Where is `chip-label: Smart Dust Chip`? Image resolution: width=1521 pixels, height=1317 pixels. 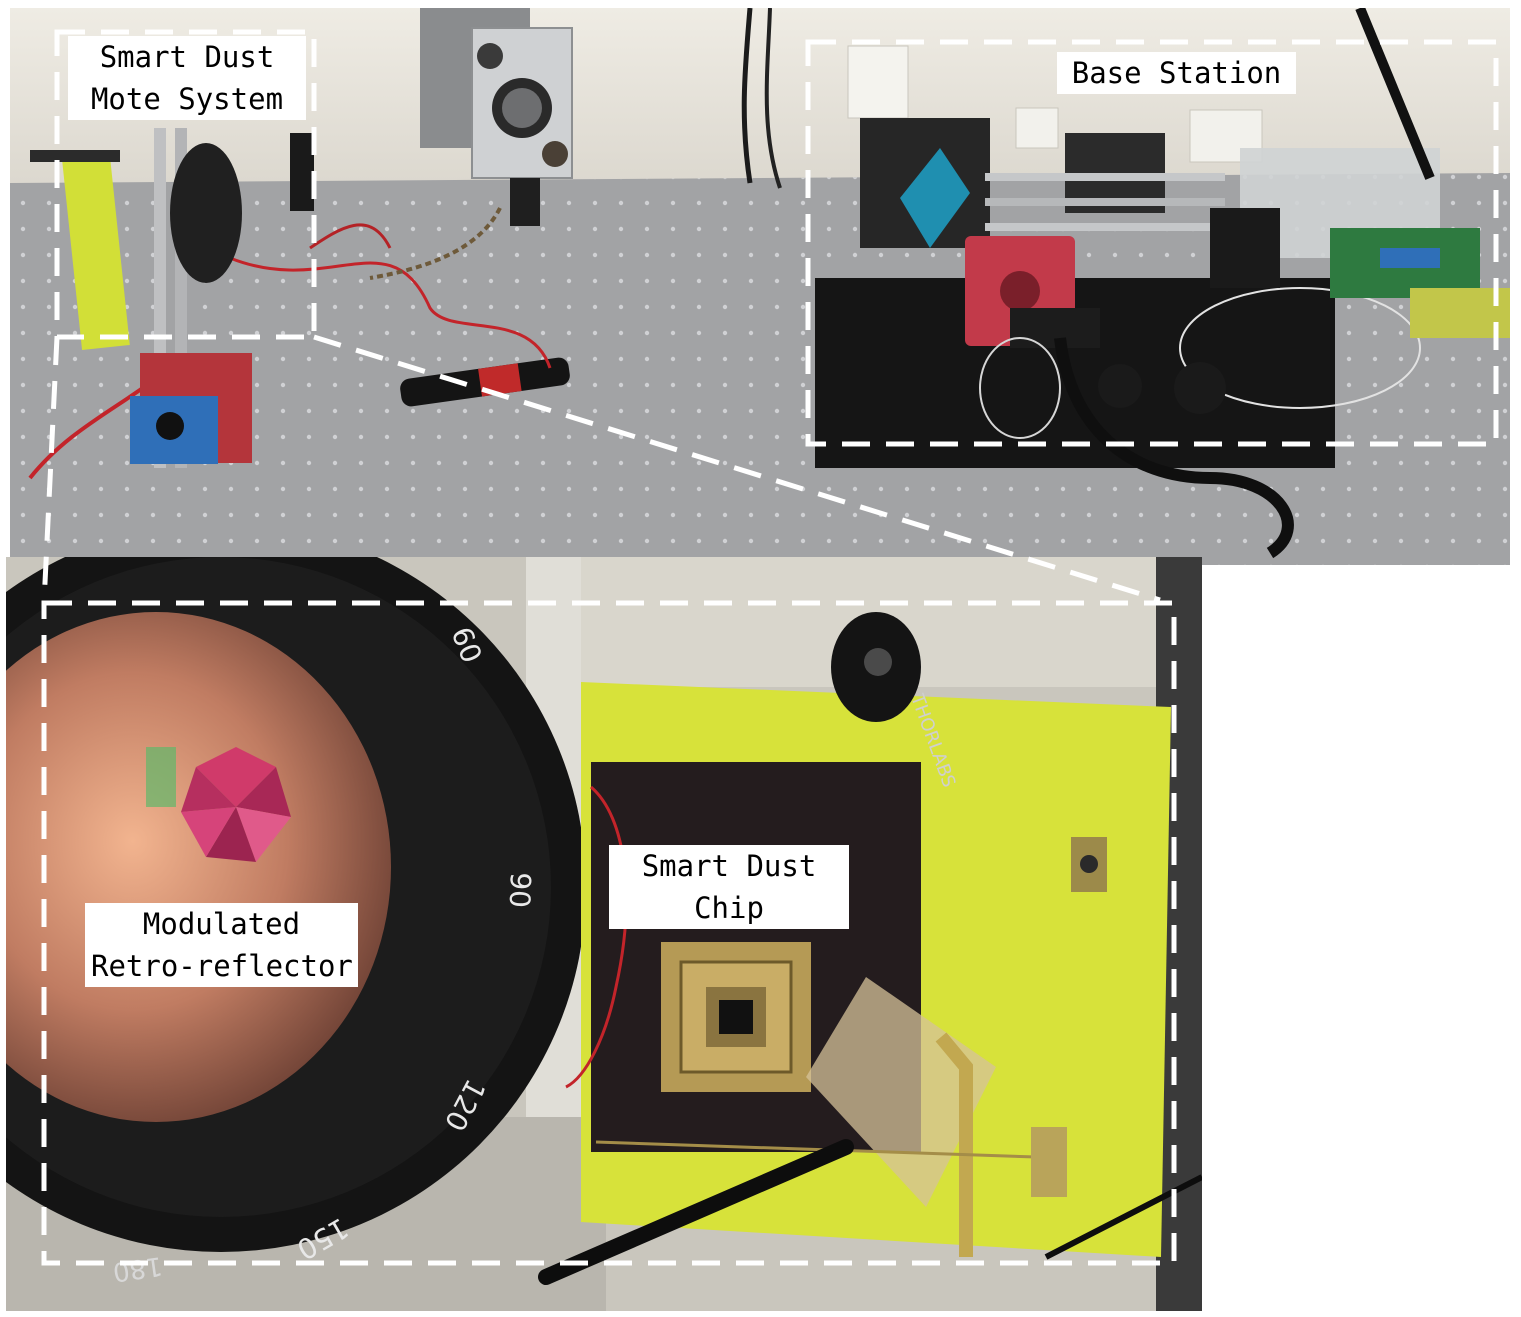 chip-label: Smart Dust Chip is located at coordinates (729, 887).